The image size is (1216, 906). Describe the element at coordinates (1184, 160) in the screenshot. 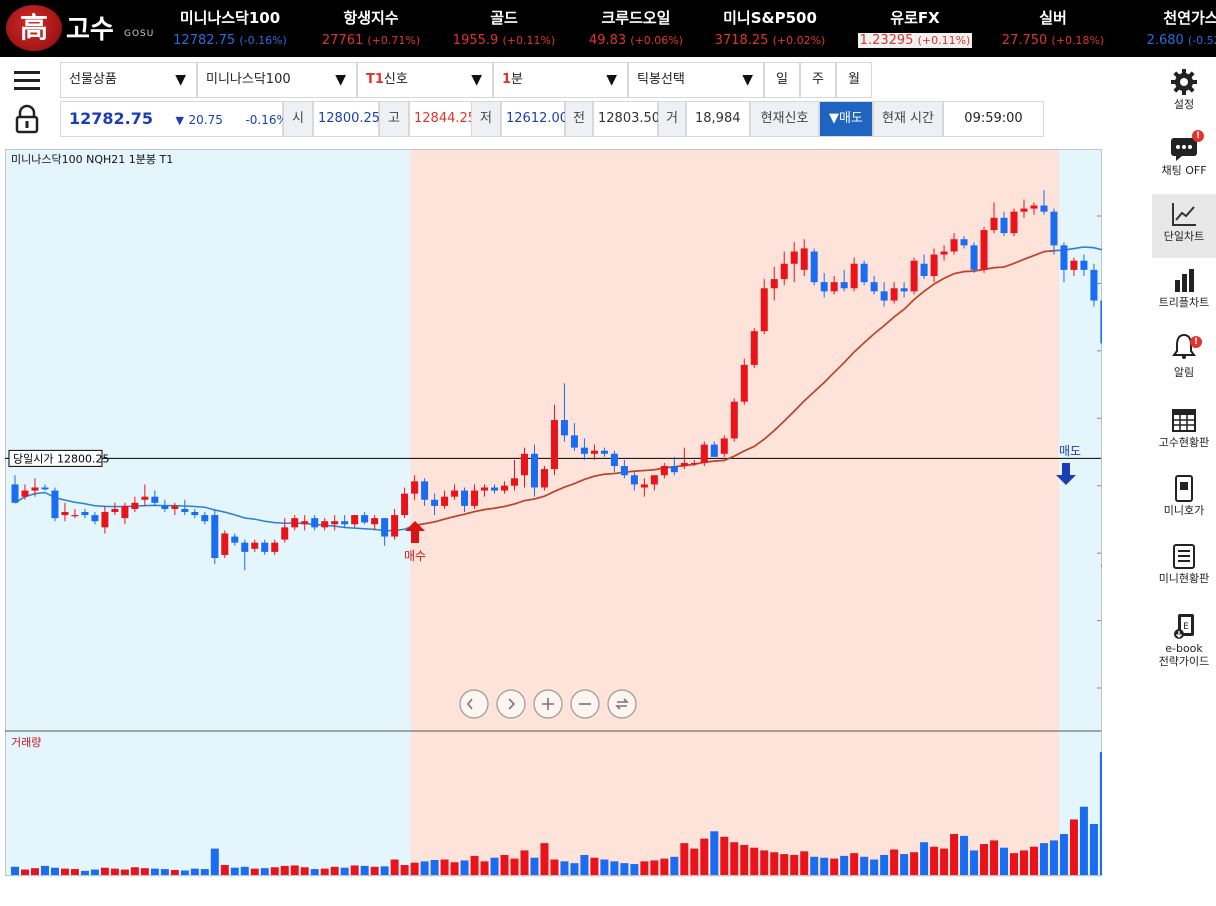

I see `side-item-chat: ! 채팅 OFF` at that location.